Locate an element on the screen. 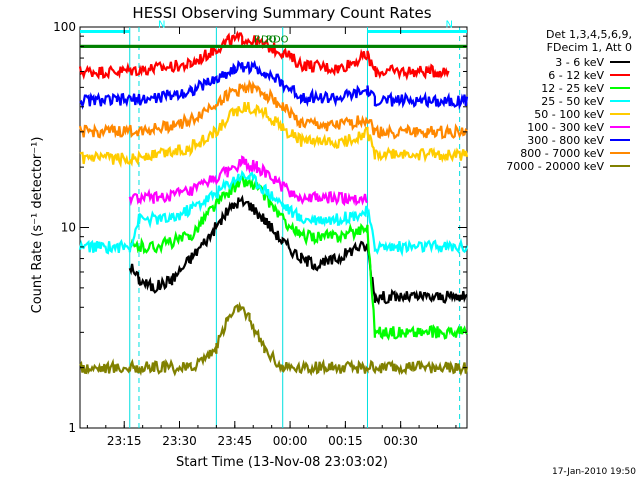 The height and width of the screenshot is (484, 640). legend-label: 50 - 100 keV is located at coordinates (569, 114).